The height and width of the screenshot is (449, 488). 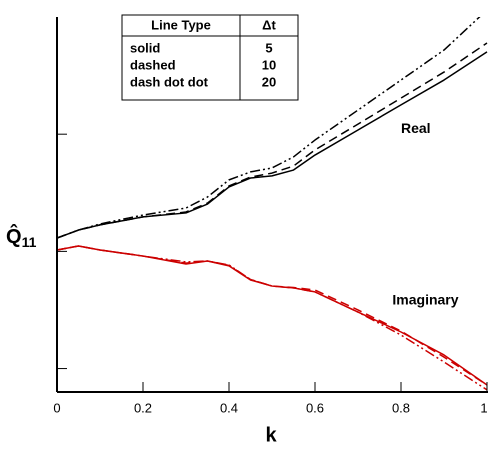 I want to click on x-tick-label: 1, so click(x=483, y=407).